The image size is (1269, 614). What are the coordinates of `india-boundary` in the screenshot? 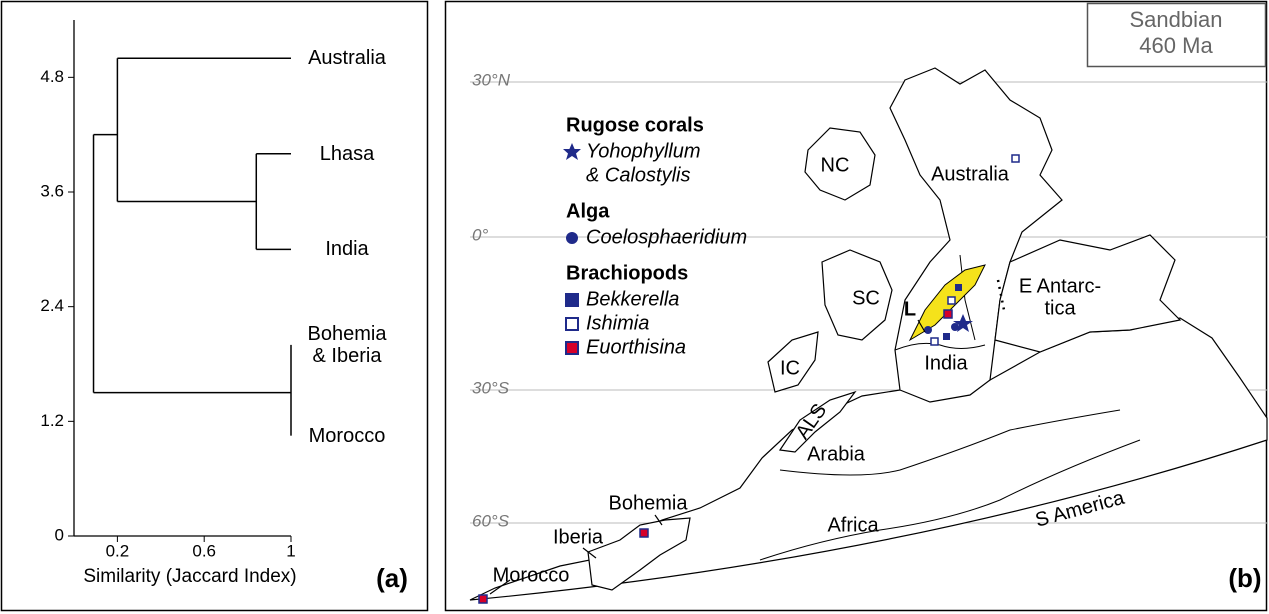 It's located at (940, 302).